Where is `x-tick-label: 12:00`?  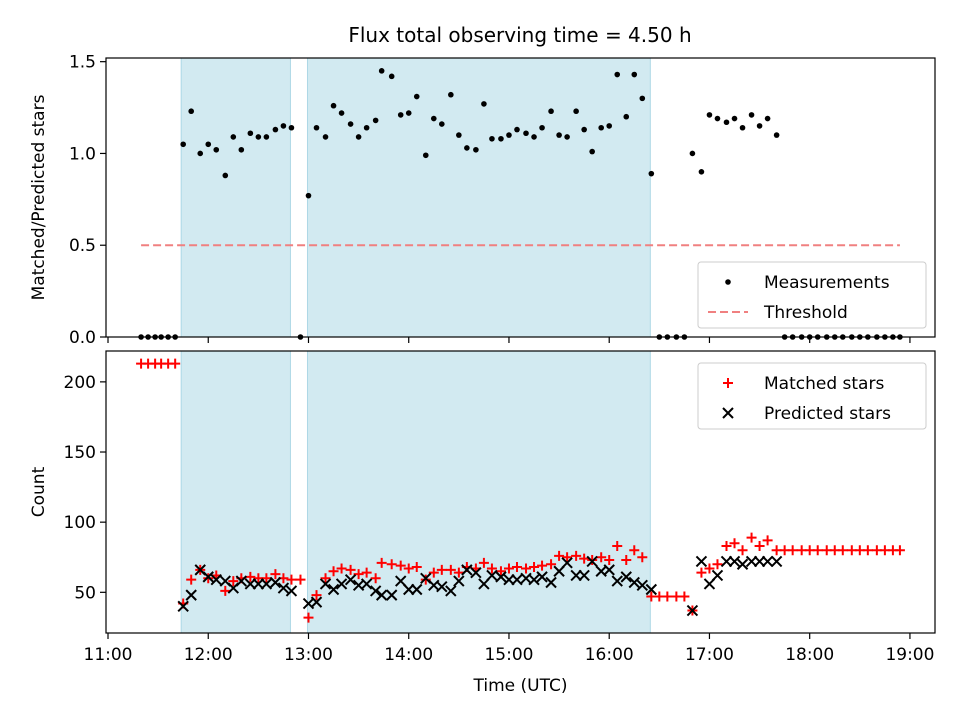
x-tick-label: 12:00 is located at coordinates (208, 655).